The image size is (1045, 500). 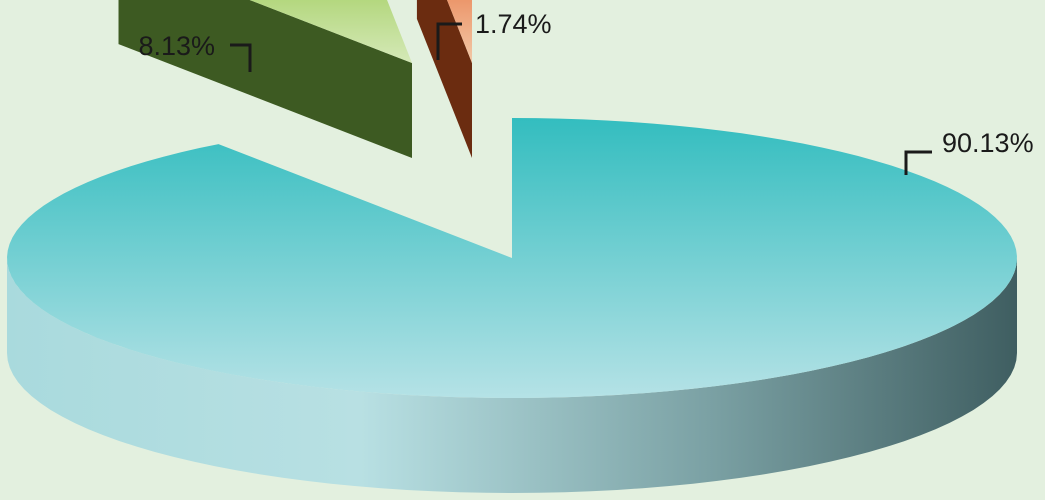 What do you see at coordinates (988, 143) in the screenshot?
I see `data-label: 90.13%` at bounding box center [988, 143].